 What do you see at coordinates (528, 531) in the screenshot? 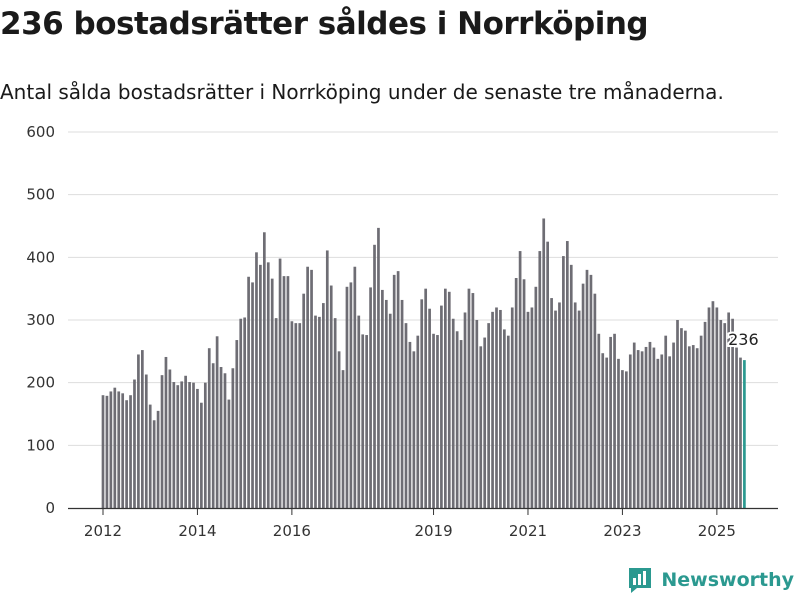
I see `x-tick-label: 2021` at bounding box center [528, 531].